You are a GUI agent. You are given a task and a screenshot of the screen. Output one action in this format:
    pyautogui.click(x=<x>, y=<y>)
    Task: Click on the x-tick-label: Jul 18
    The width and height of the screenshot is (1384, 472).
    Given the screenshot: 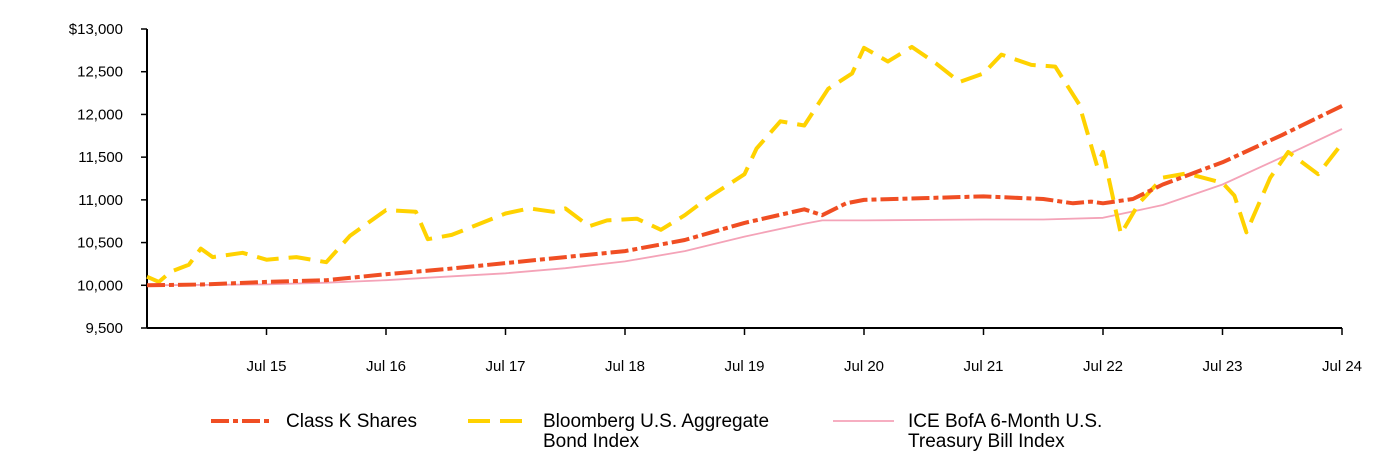 What is the action you would take?
    pyautogui.click(x=625, y=366)
    